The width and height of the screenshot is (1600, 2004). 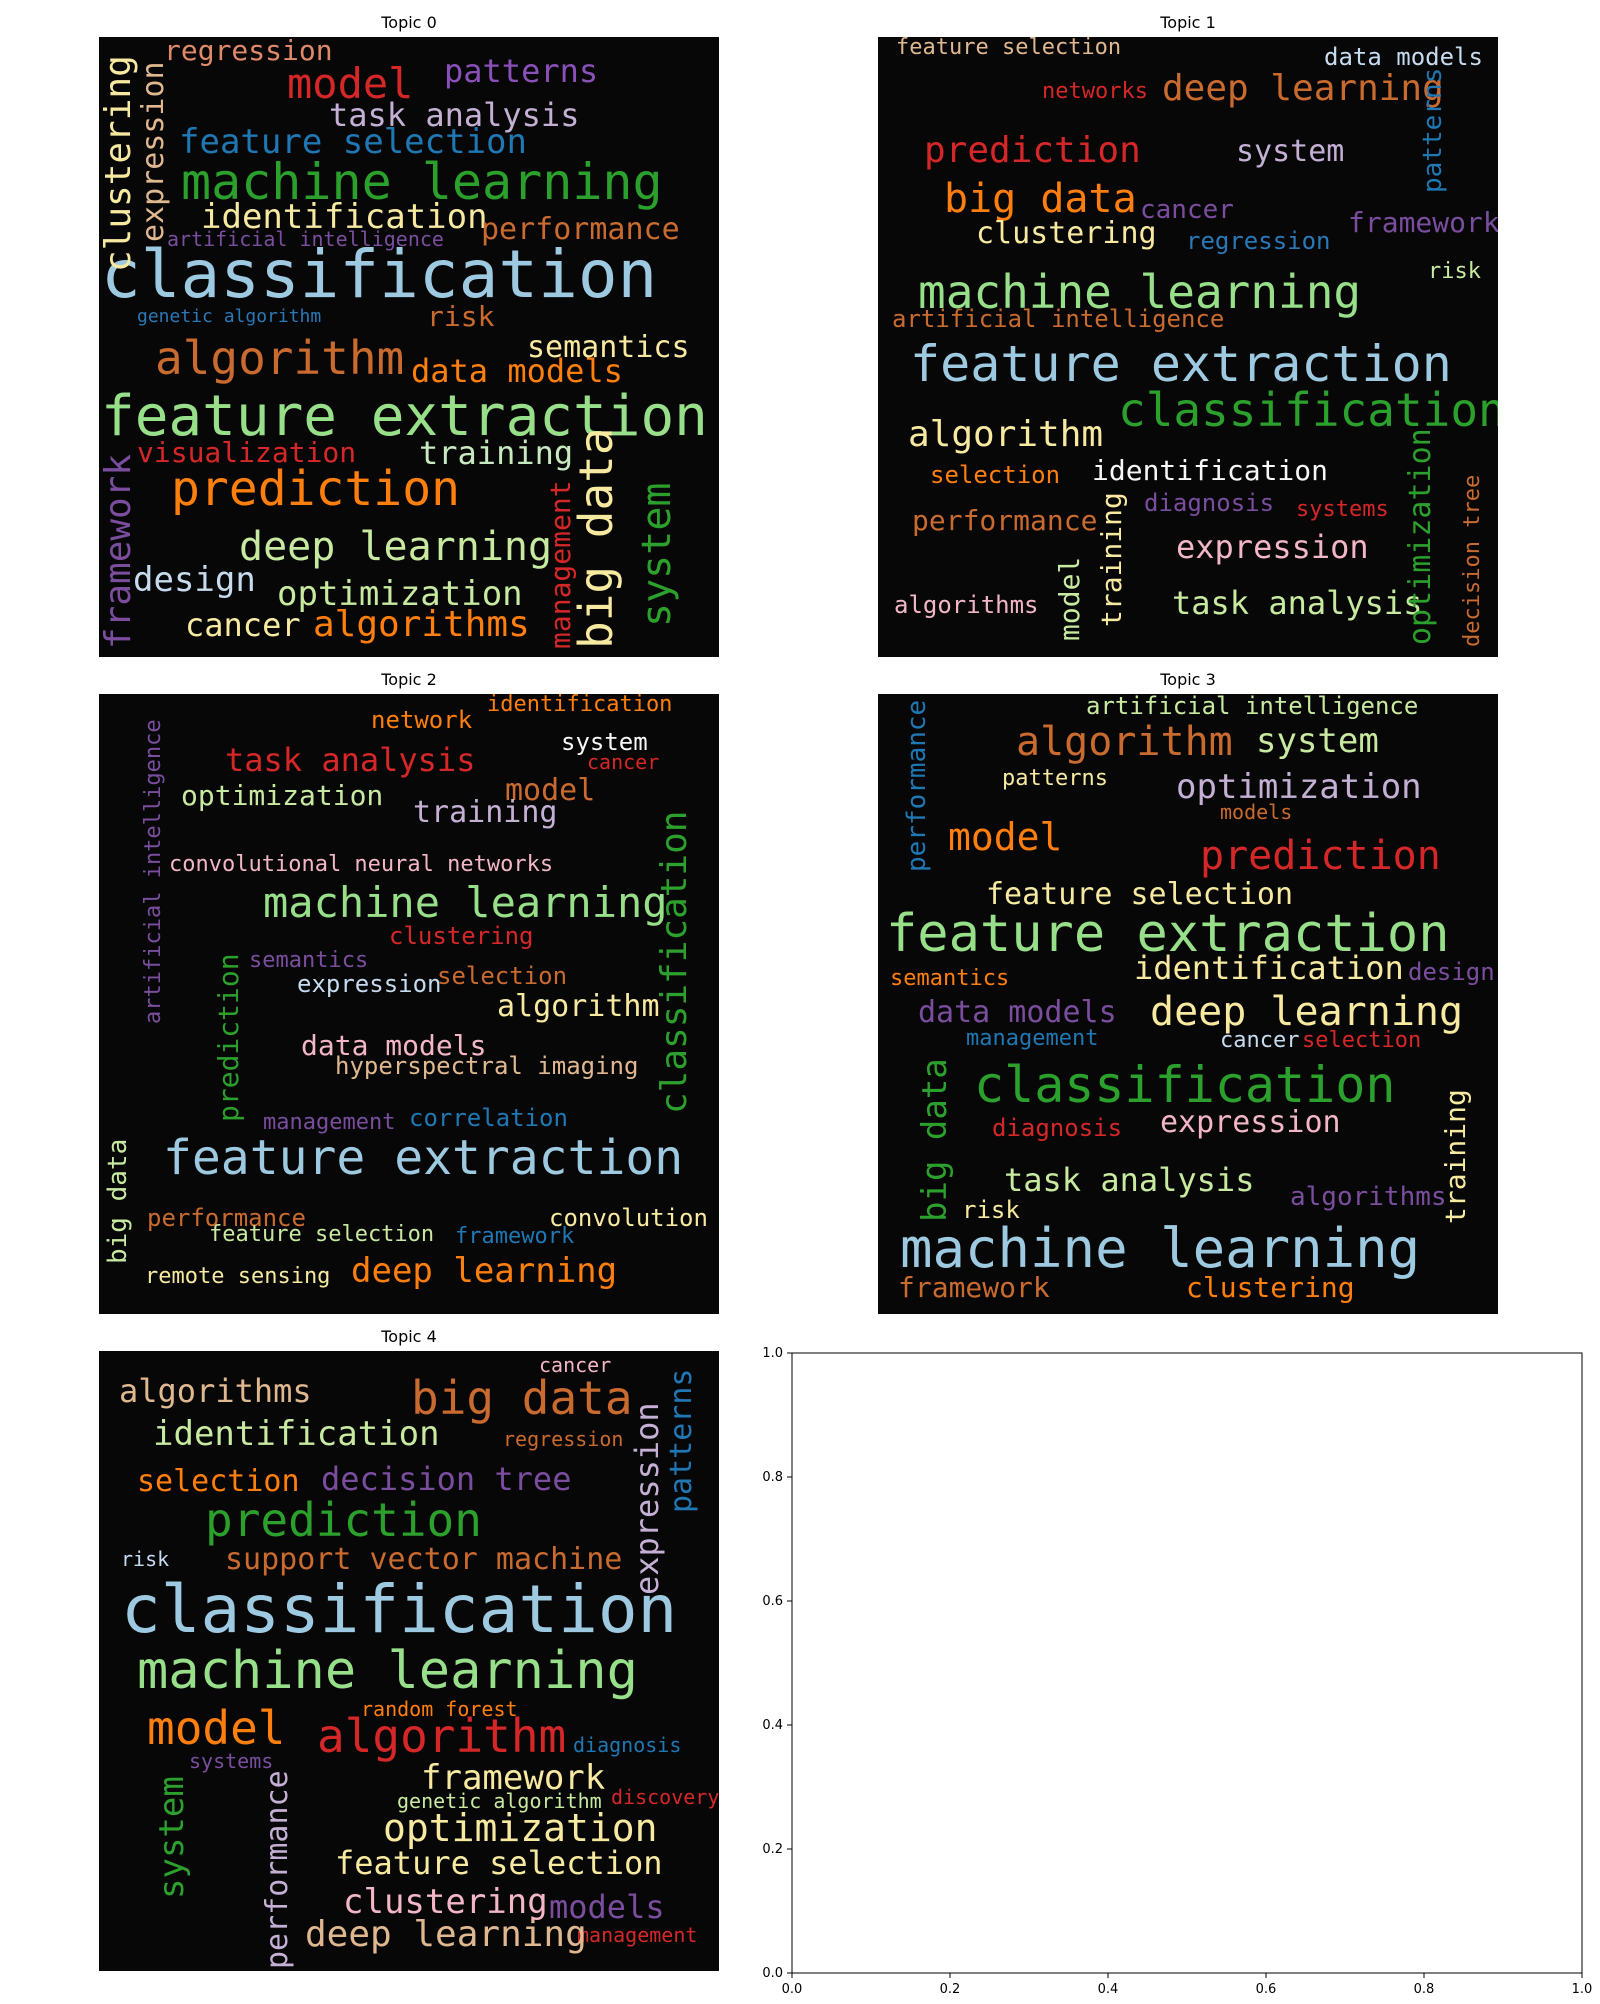 What do you see at coordinates (950, 1989) in the screenshot?
I see `x-tick-label: 0.2` at bounding box center [950, 1989].